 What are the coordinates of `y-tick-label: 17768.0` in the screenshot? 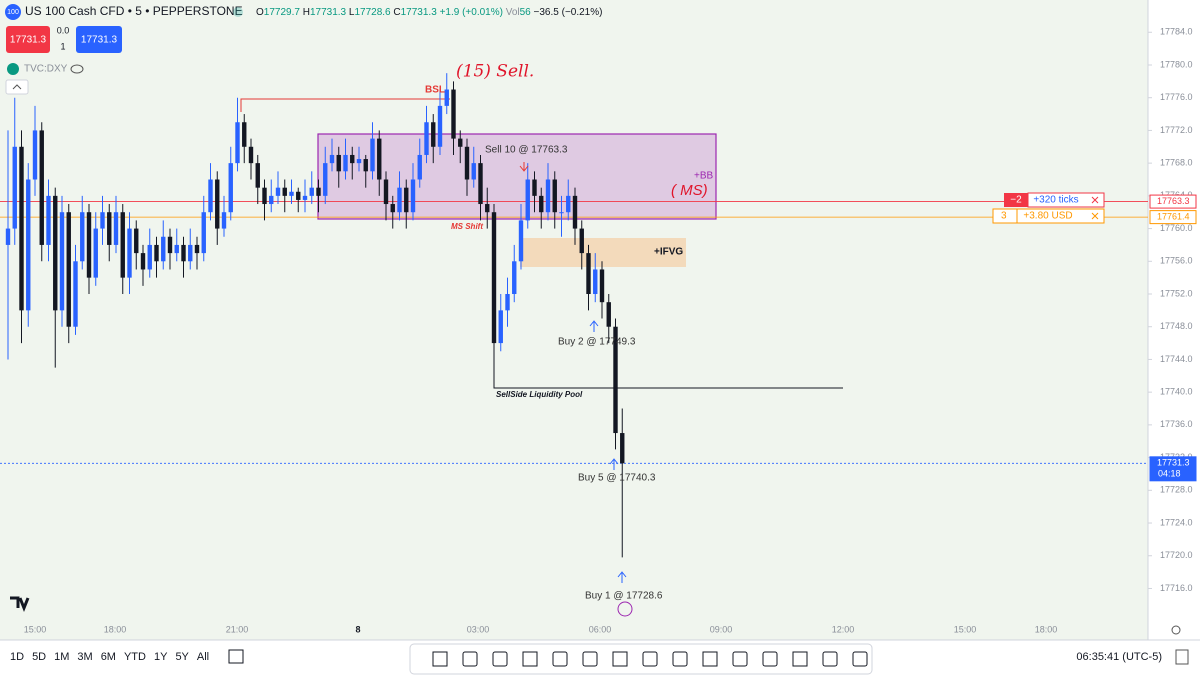 It's located at (1176, 163).